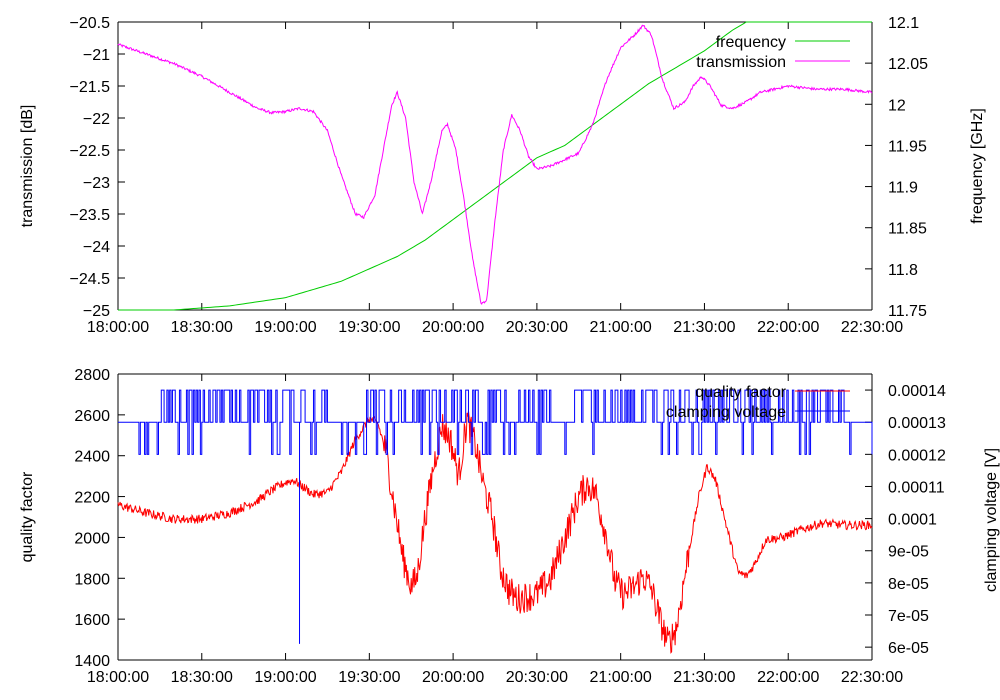 The image size is (1000, 700). What do you see at coordinates (96, 119) in the screenshot?
I see `y-tick-label: −22` at bounding box center [96, 119].